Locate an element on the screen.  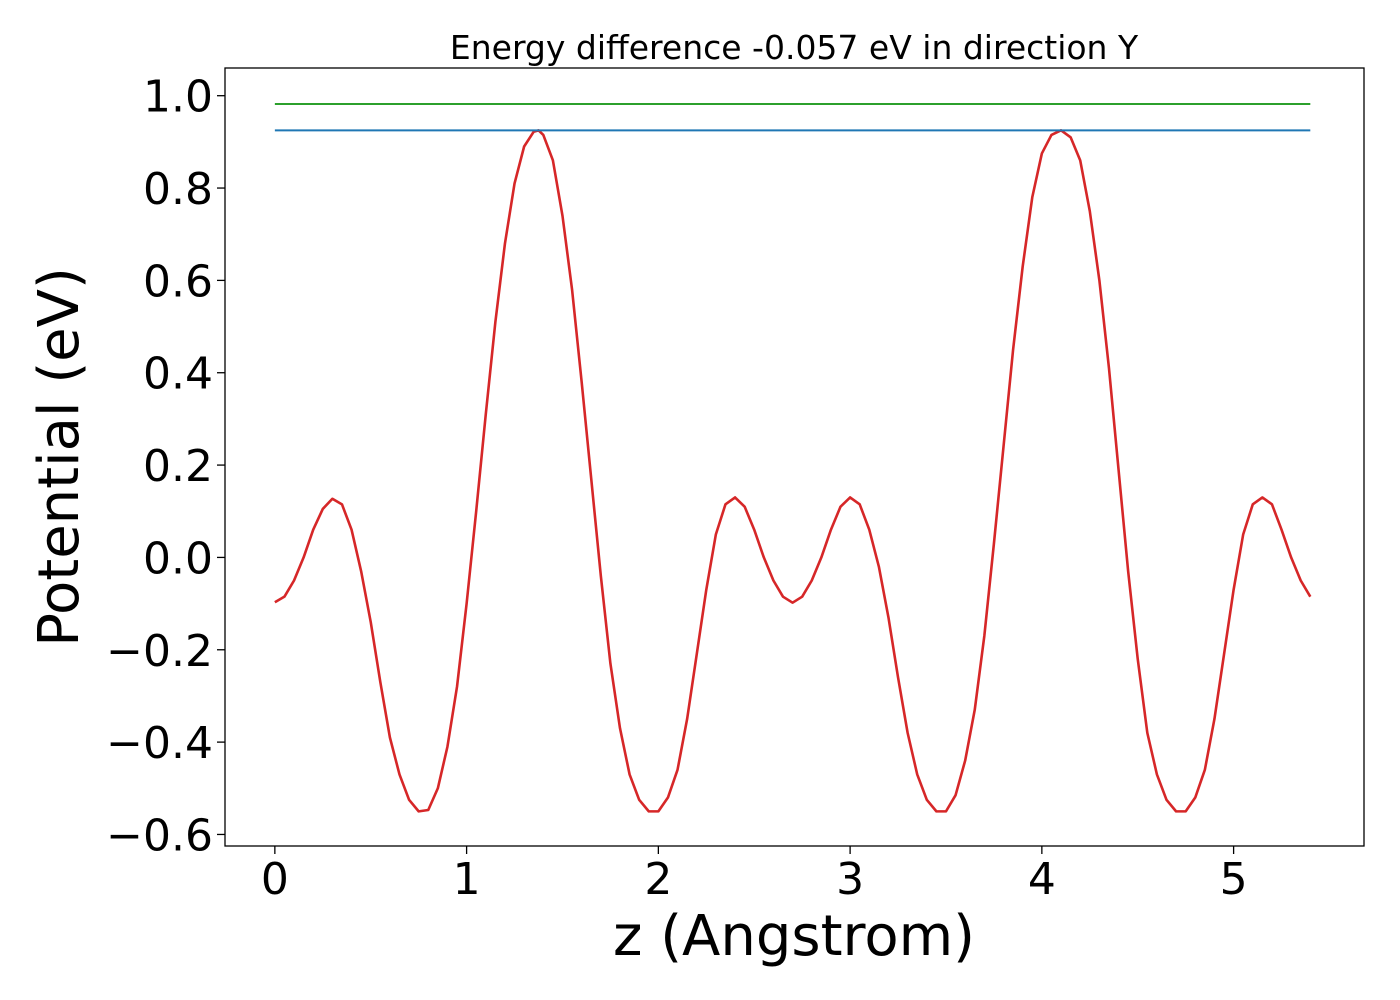
x-tick-label: 0 is located at coordinates (275, 879).